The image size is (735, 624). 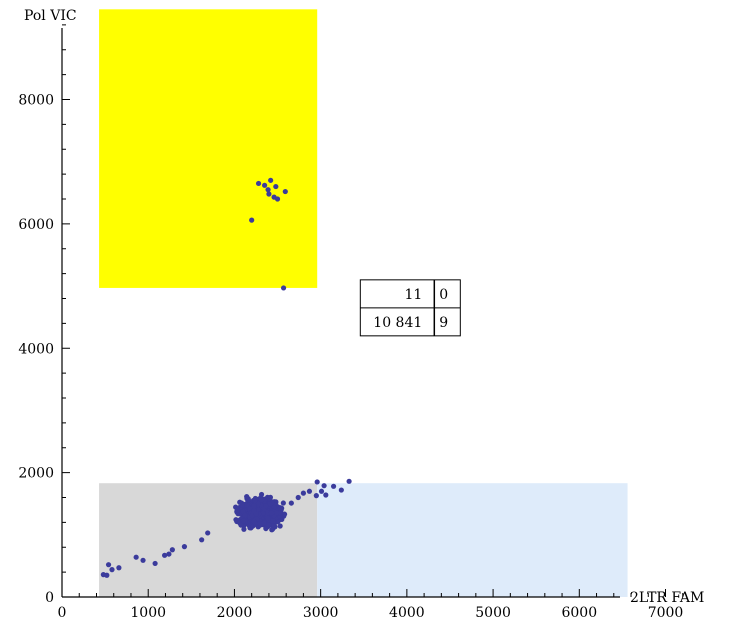 I want to click on x-tick-label: 5000, so click(x=493, y=613).